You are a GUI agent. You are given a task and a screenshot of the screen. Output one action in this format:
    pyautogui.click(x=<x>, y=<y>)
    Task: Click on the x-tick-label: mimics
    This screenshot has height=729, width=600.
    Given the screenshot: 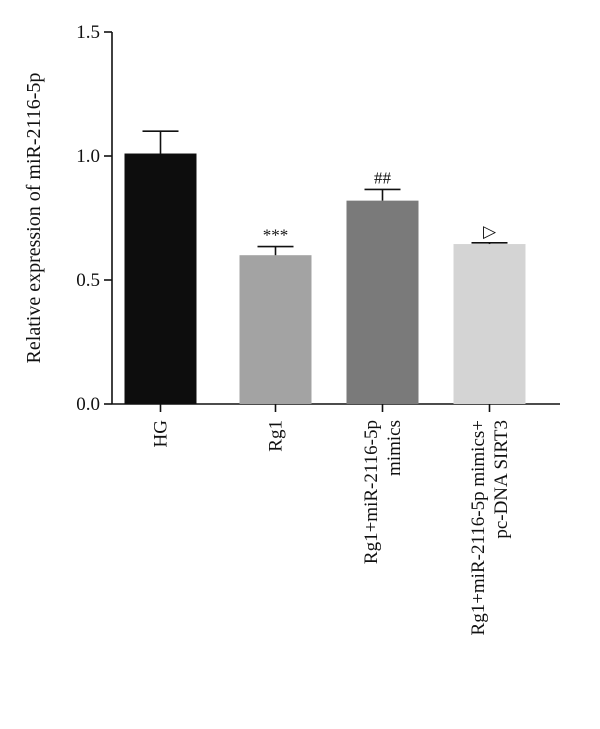 What is the action you would take?
    pyautogui.click(x=394, y=448)
    